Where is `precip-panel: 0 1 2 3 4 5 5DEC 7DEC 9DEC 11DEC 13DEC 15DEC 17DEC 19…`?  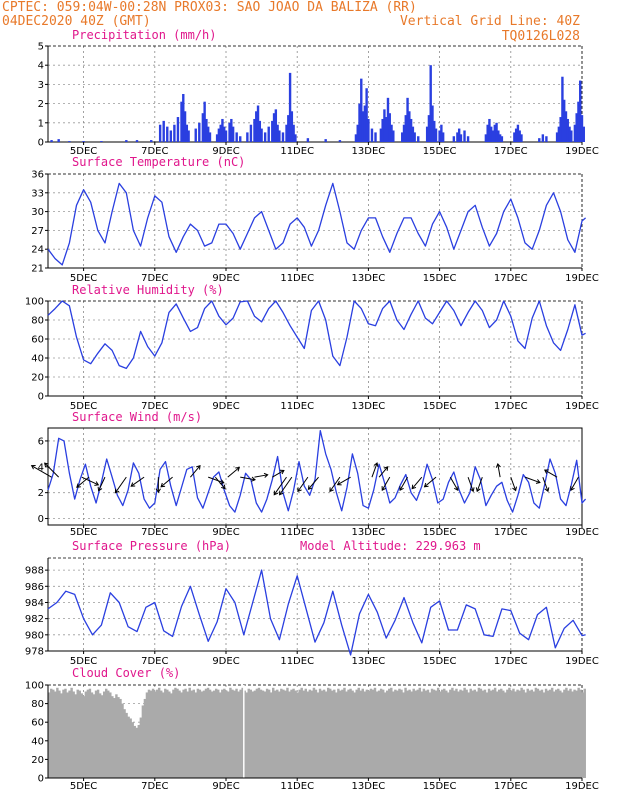
precip-panel: 0 1 2 3 4 5 5DEC 7DEC 9DEC 11DEC 13DEC 15DEC 17DEC 19… is located at coordinates (318, 92).